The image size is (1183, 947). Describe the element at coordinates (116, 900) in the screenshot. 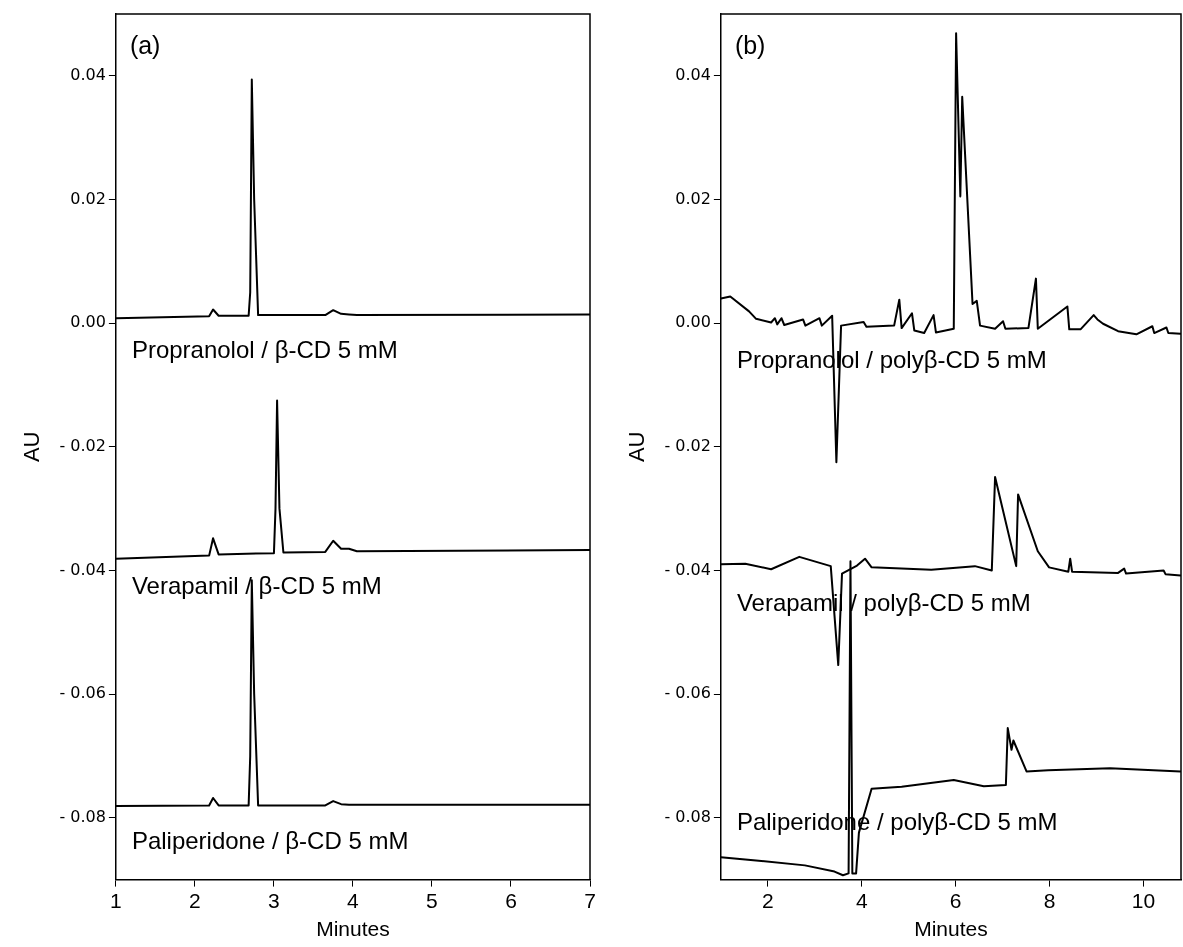

I see `x-tick-label: 1` at that location.